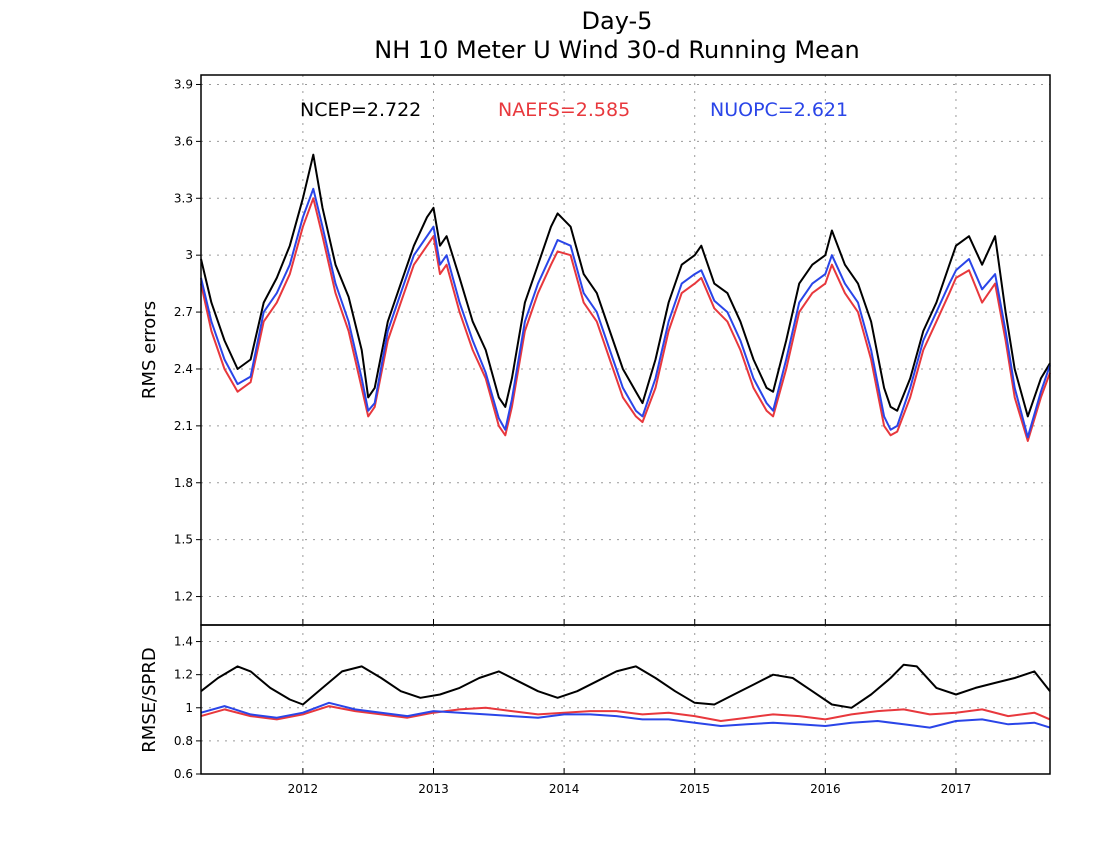 The width and height of the screenshot is (1100, 850). Describe the element at coordinates (617, 50) in the screenshot. I see `chart-subtitle: NH 10 Meter U Wind 30-d Running Mean` at that location.